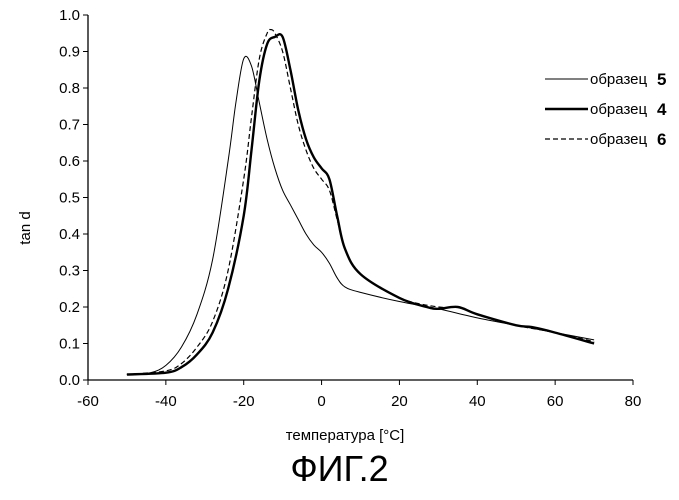 This screenshot has height=500, width=679. What do you see at coordinates (69, 344) in the screenshot?
I see `y-tick-label: 0.1` at bounding box center [69, 344].